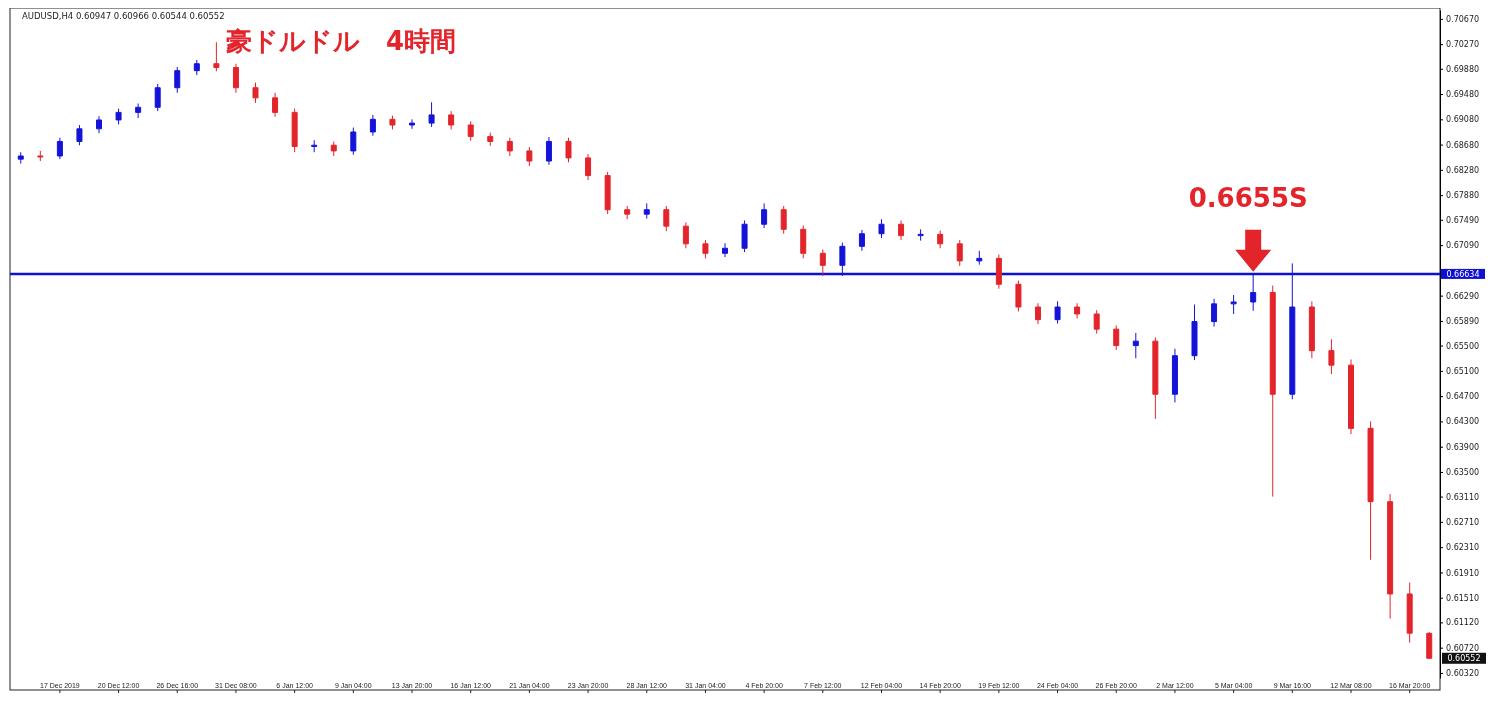  Describe the element at coordinates (1463, 573) in the screenshot. I see `y-tick-label: 0.61910` at that location.